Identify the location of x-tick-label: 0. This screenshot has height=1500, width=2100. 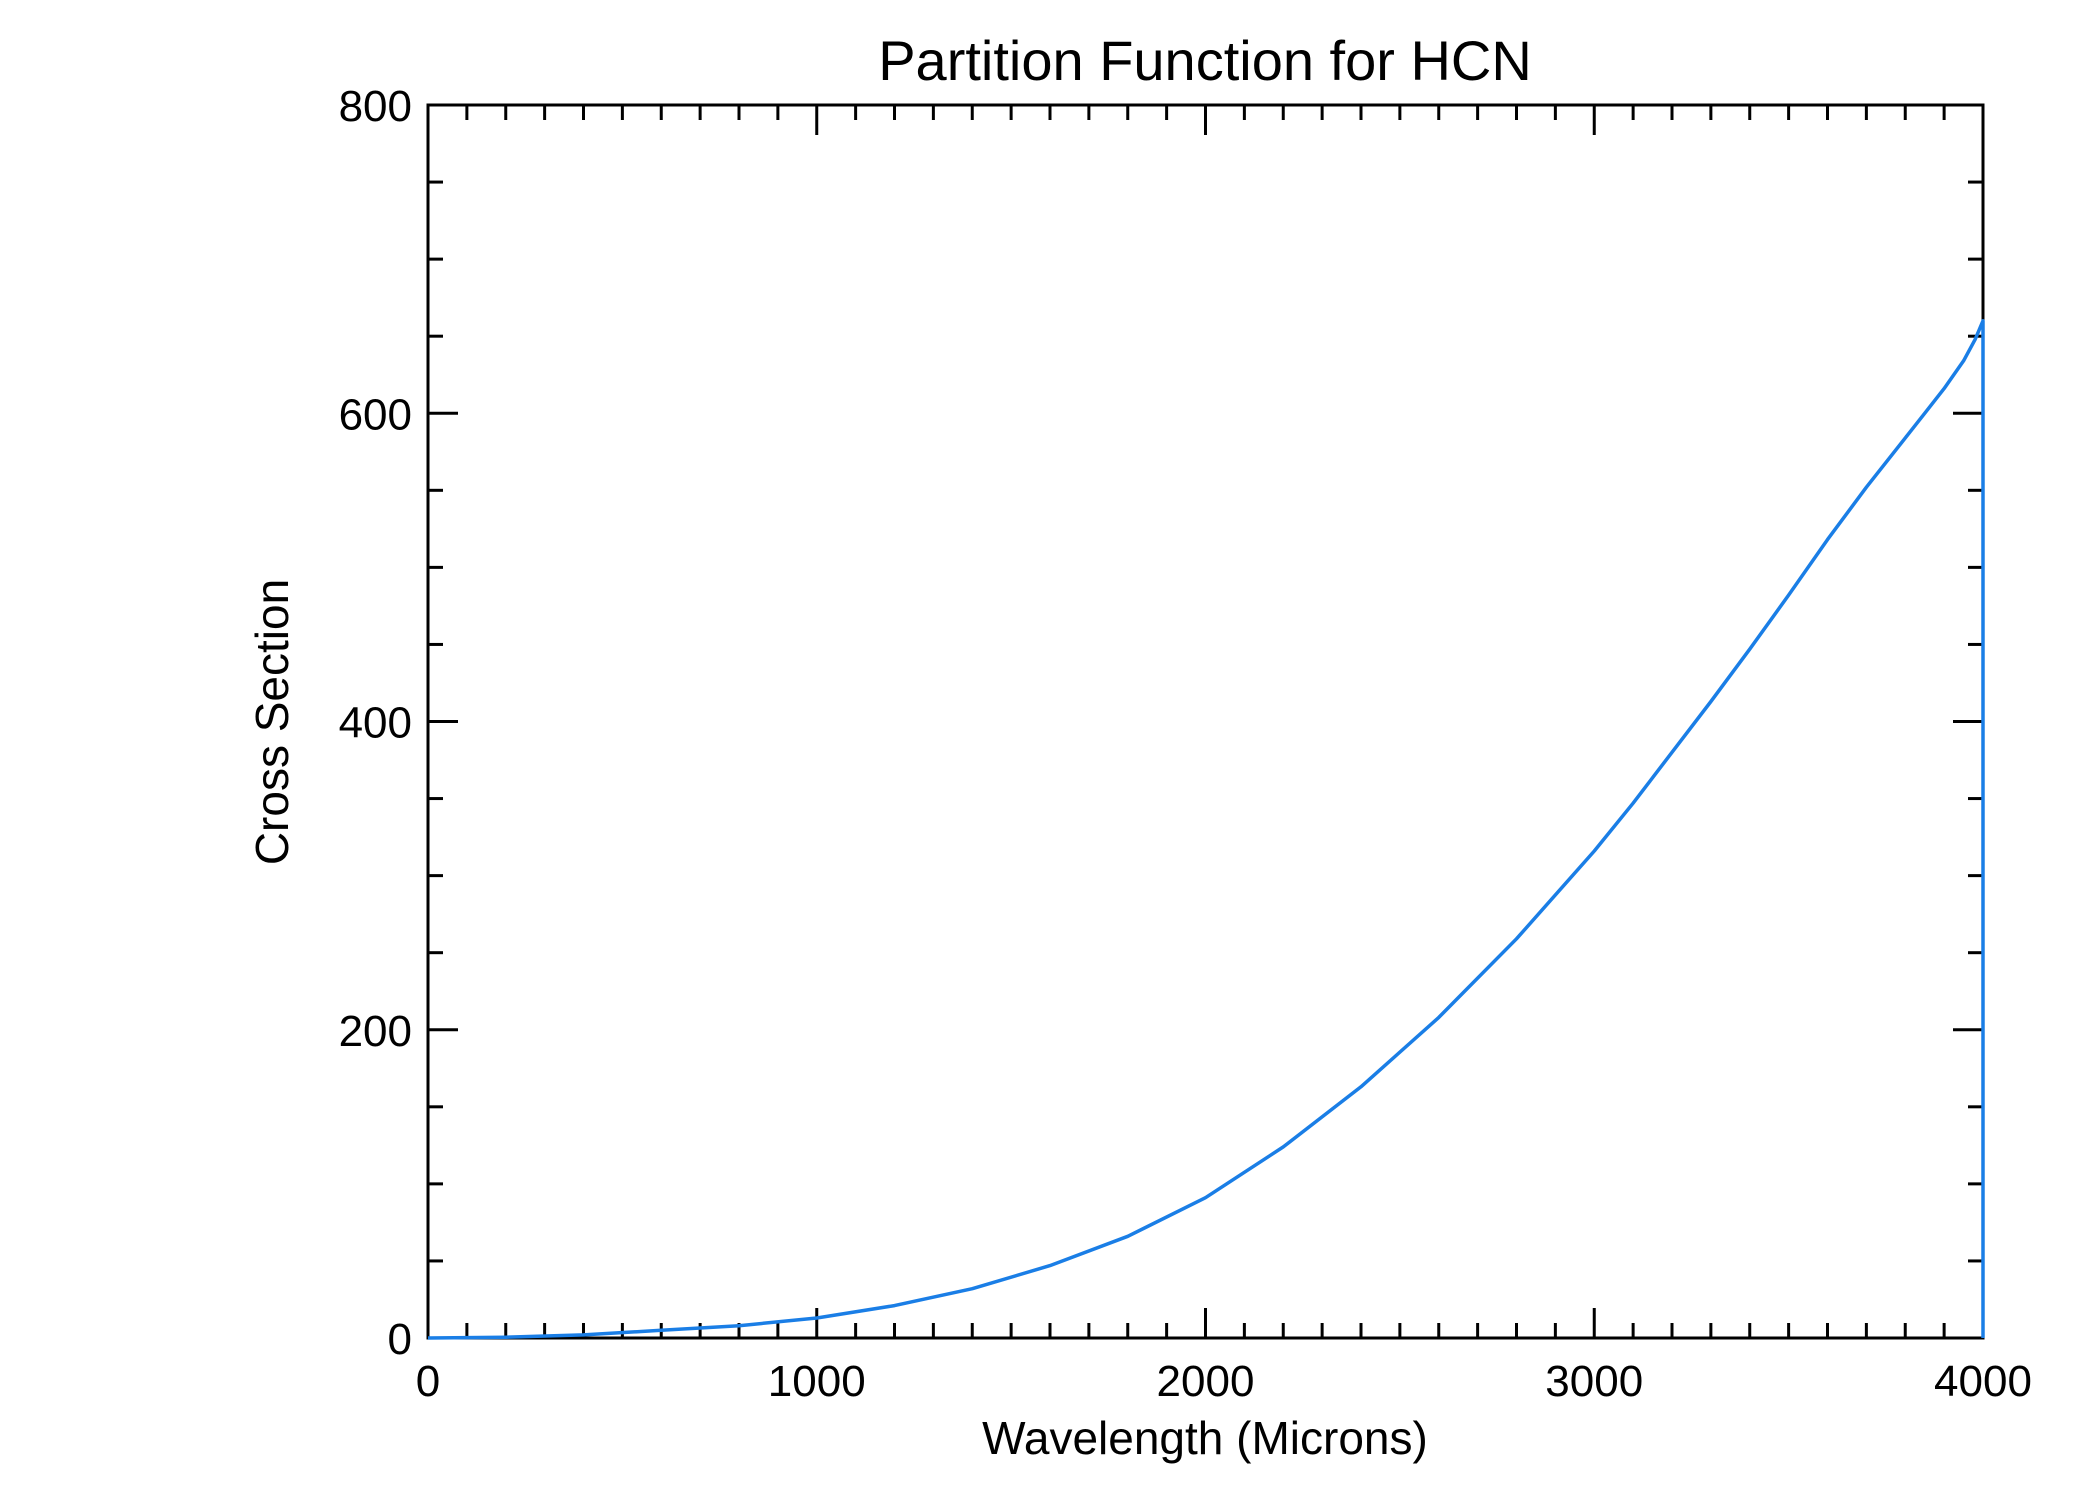
(428, 1381).